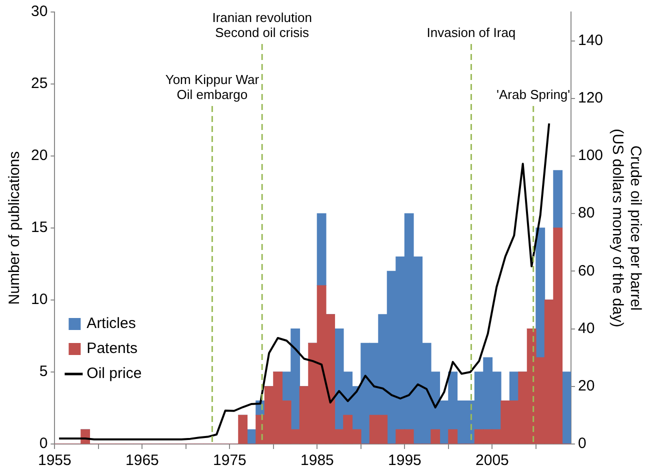 This screenshot has height=475, width=652. Describe the element at coordinates (405, 461) in the screenshot. I see `x-tick-label: 1995` at that location.